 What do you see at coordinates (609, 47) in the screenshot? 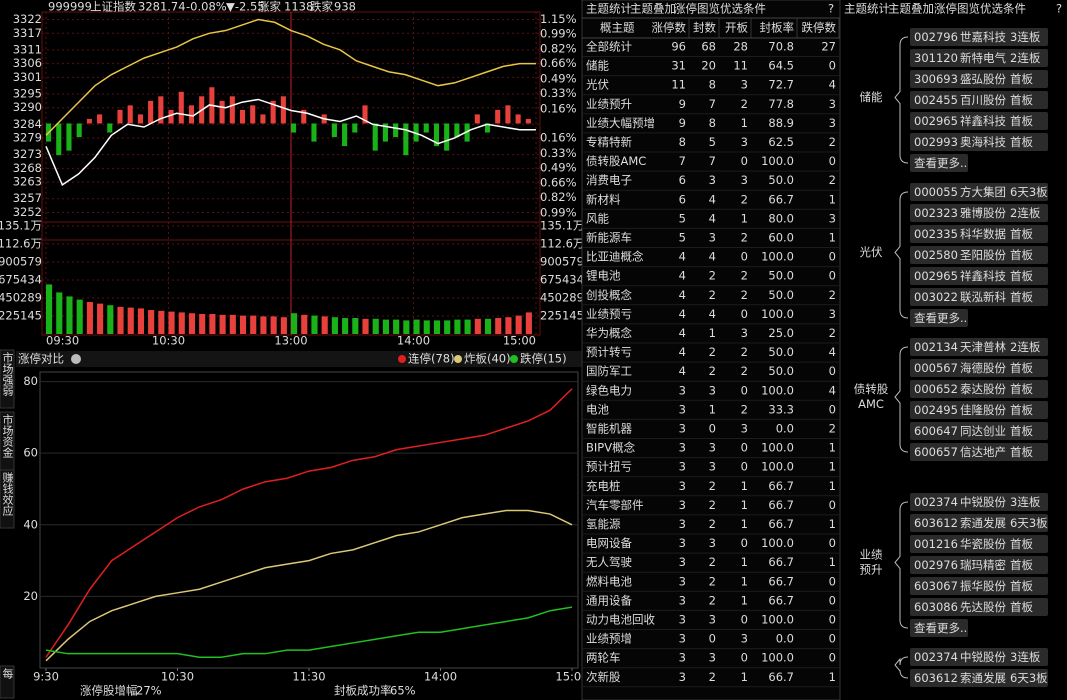
I see `theme-name: 全部统计` at bounding box center [609, 47].